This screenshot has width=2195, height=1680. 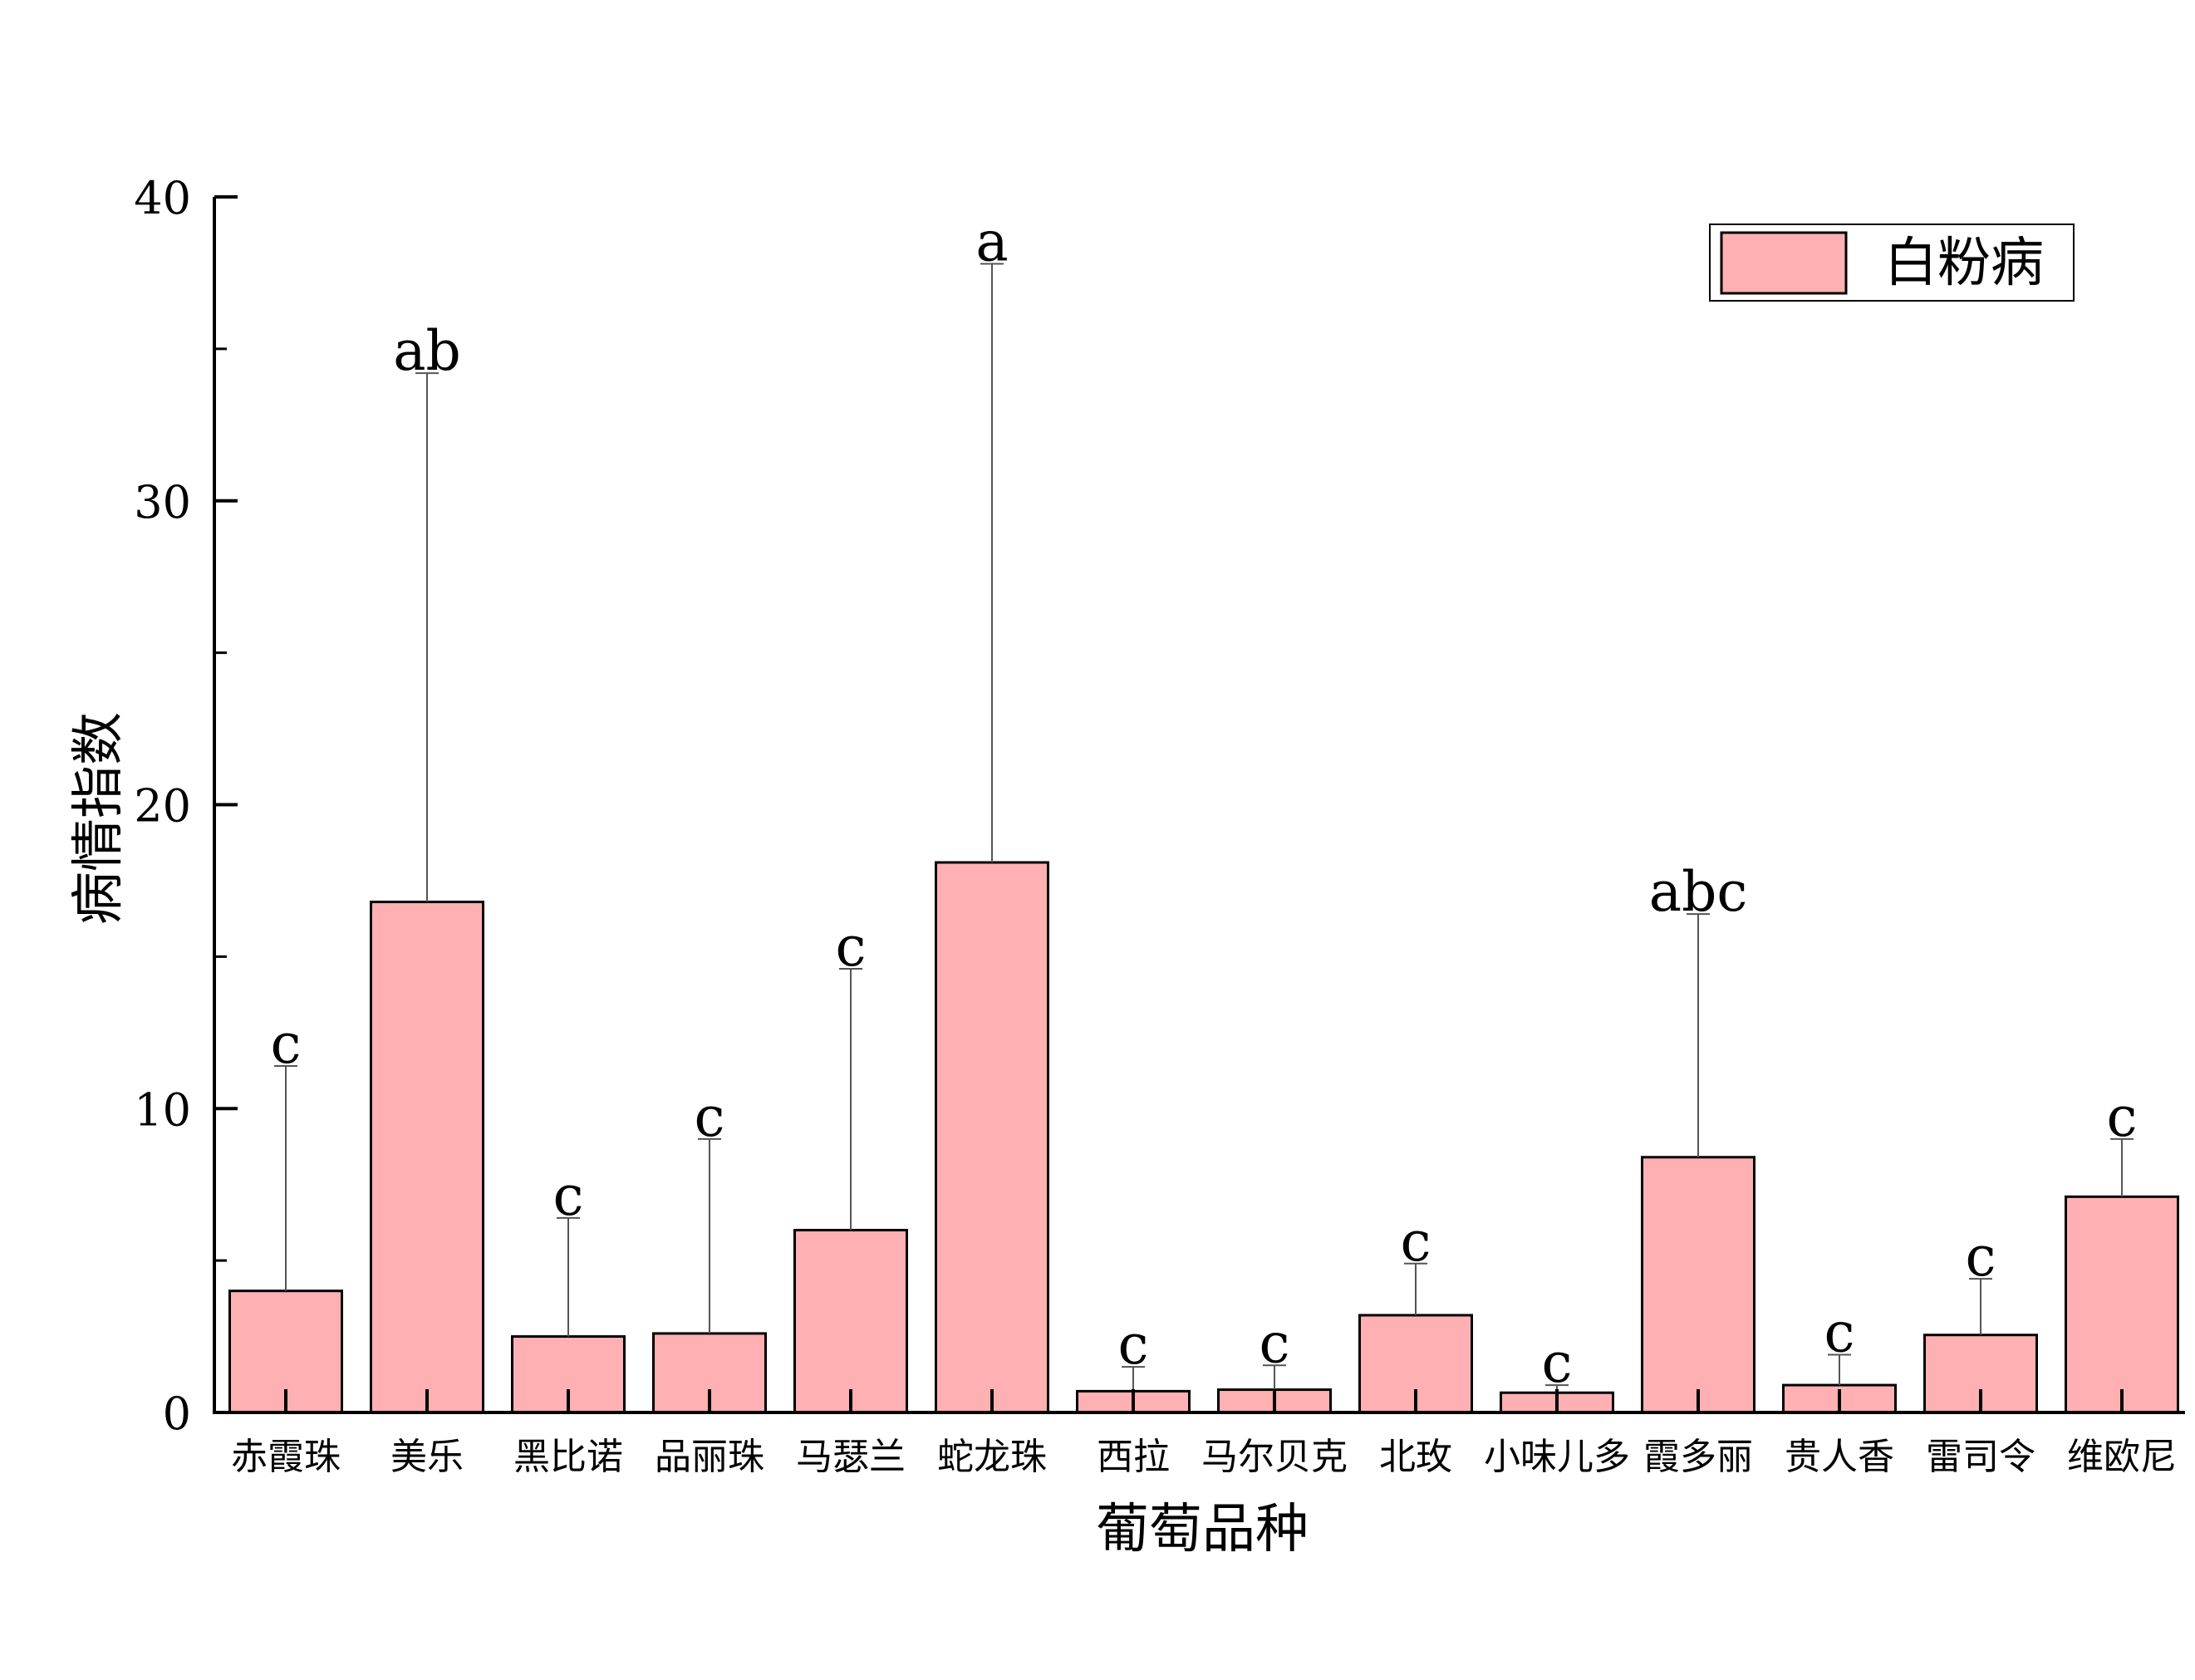 What do you see at coordinates (162, 1109) in the screenshot?
I see `y-tick-label: 10` at bounding box center [162, 1109].